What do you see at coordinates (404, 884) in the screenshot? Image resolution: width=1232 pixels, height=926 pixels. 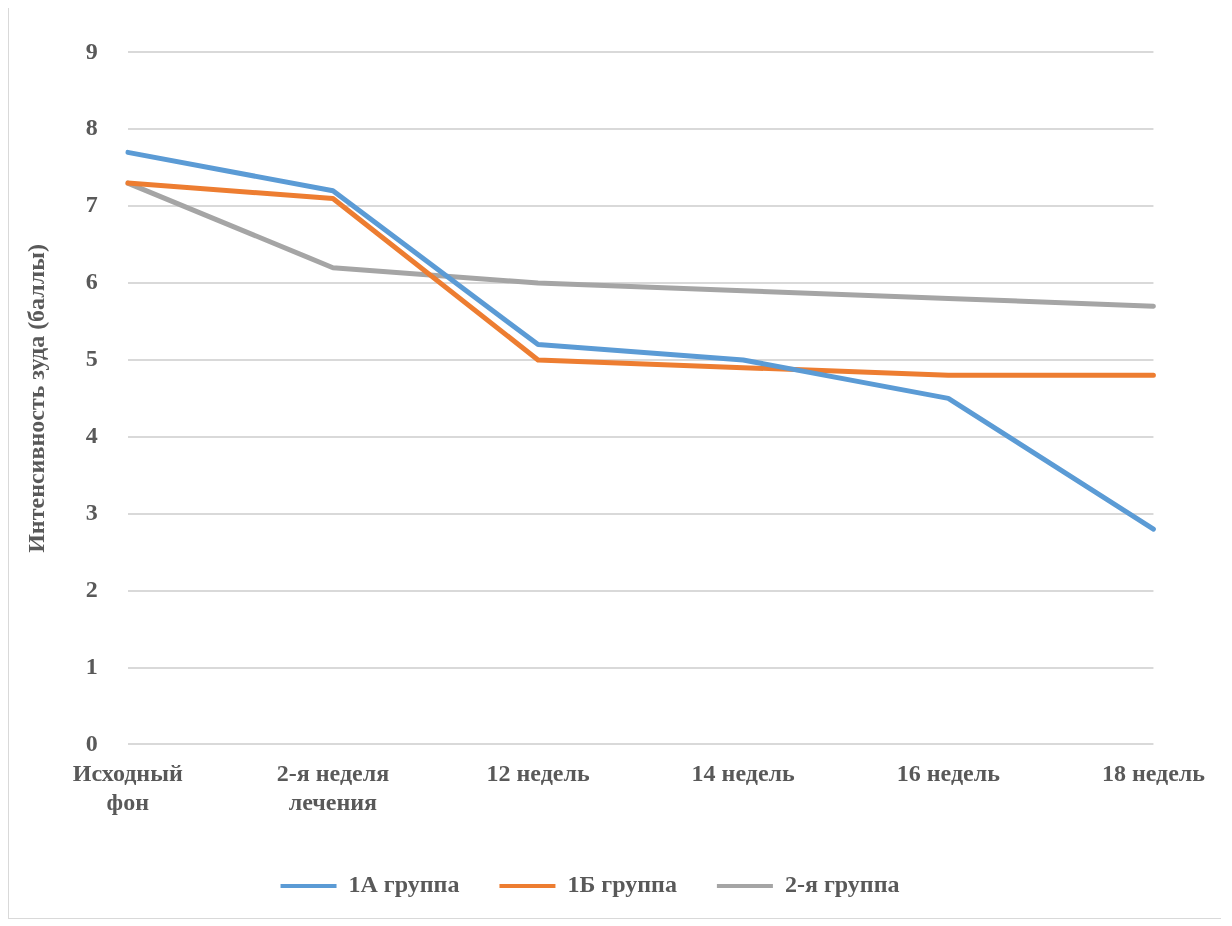 I see `legend-label: 1А группа` at bounding box center [404, 884].